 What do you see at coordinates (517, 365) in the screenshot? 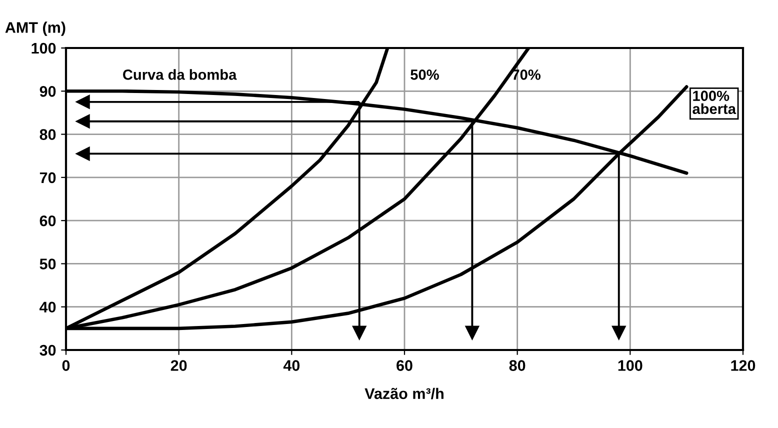
I see `x-tick-label: 80` at bounding box center [517, 365].